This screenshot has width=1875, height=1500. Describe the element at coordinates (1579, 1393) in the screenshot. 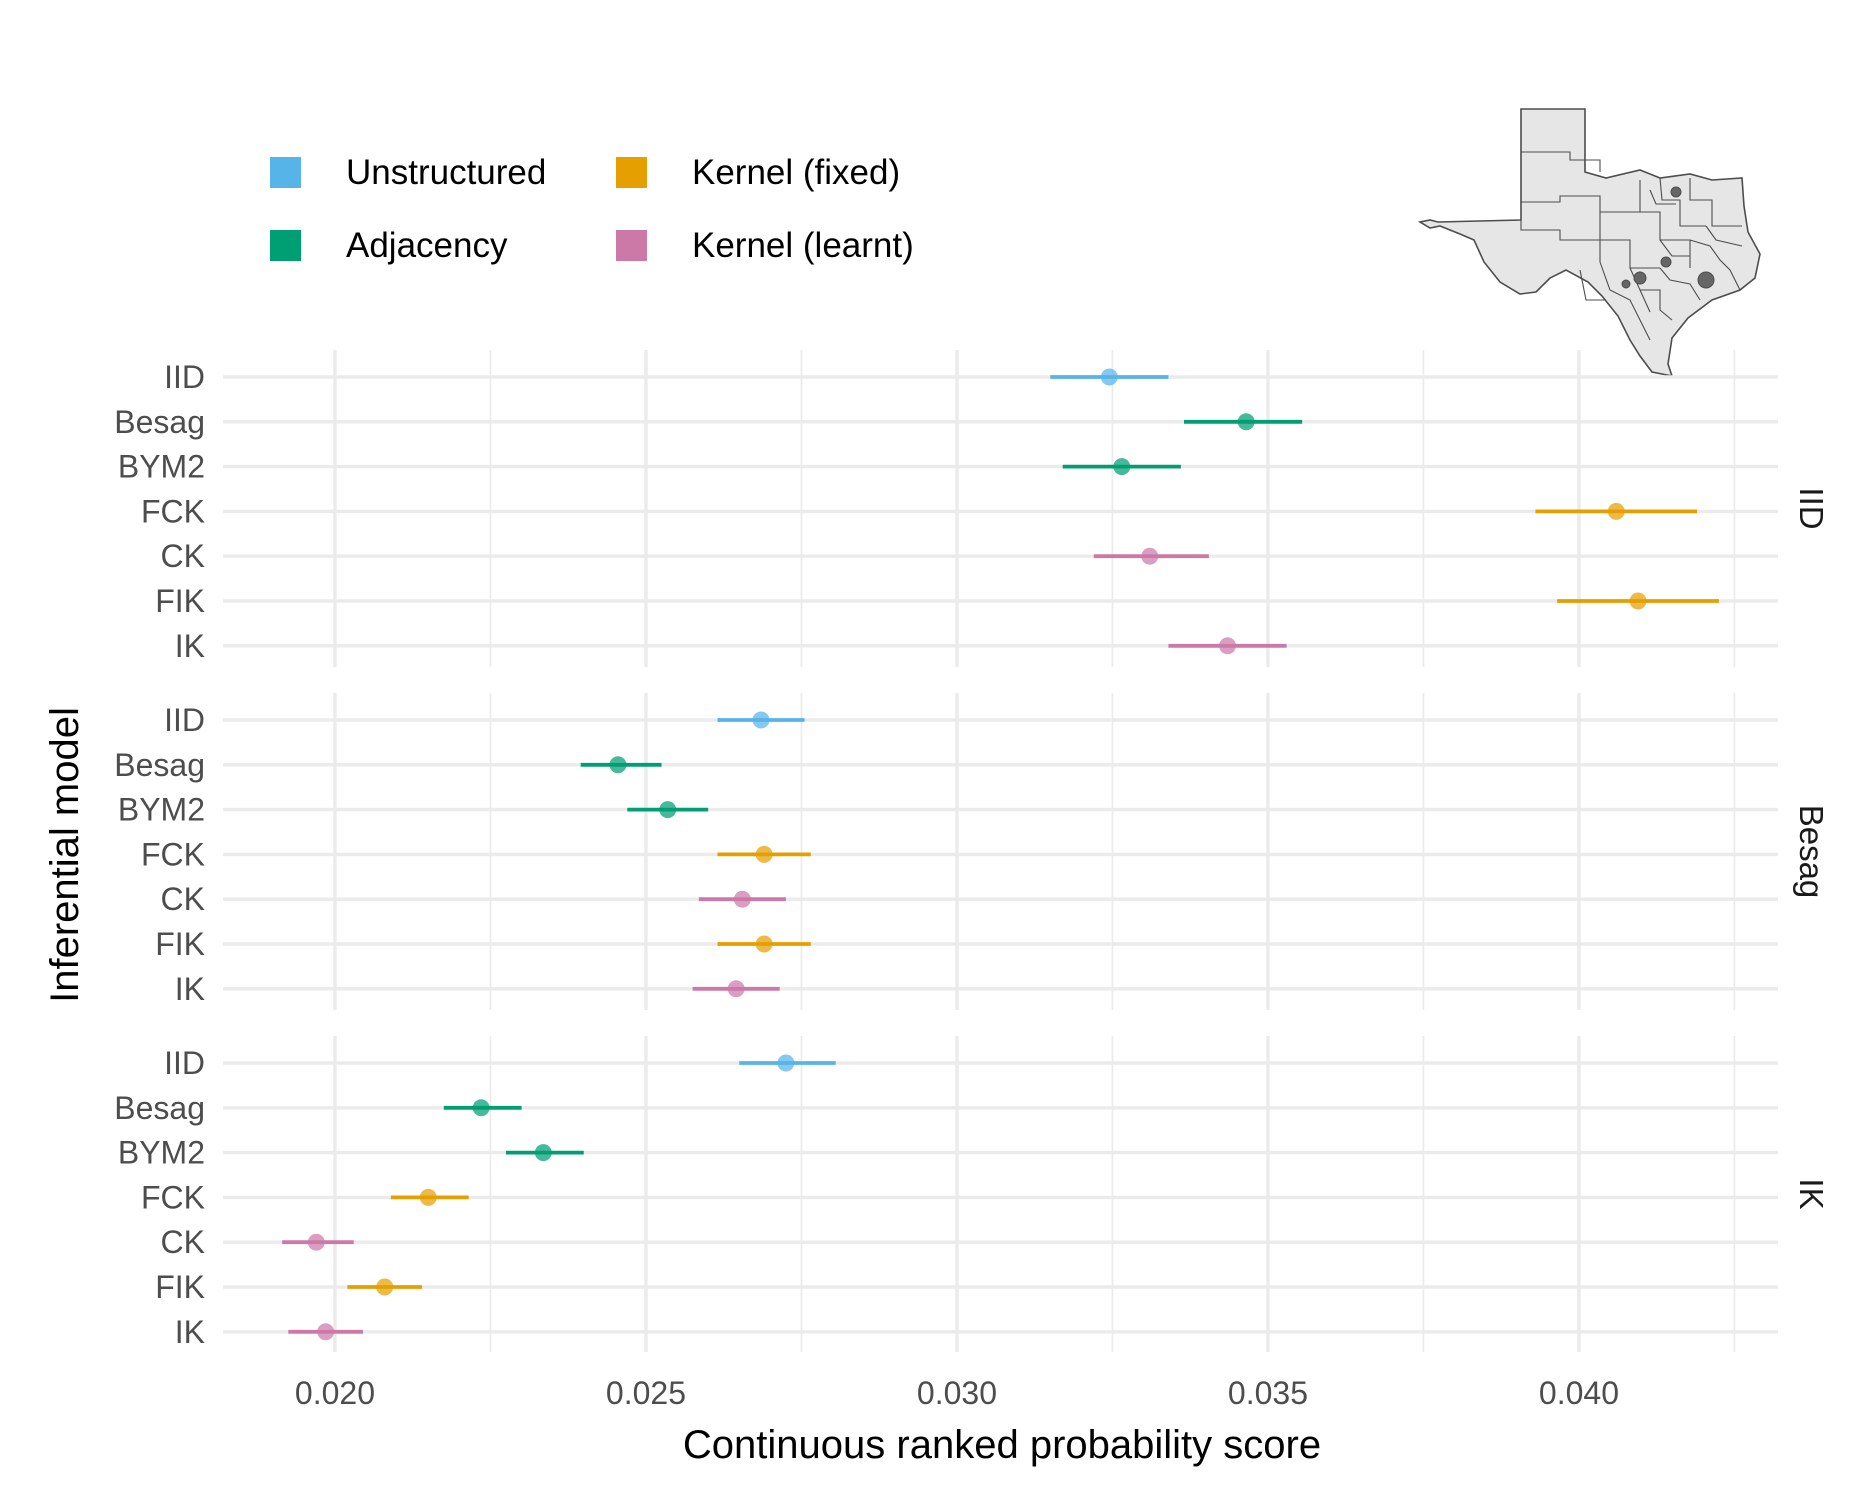

I see `x-tick-label: 0.040` at that location.